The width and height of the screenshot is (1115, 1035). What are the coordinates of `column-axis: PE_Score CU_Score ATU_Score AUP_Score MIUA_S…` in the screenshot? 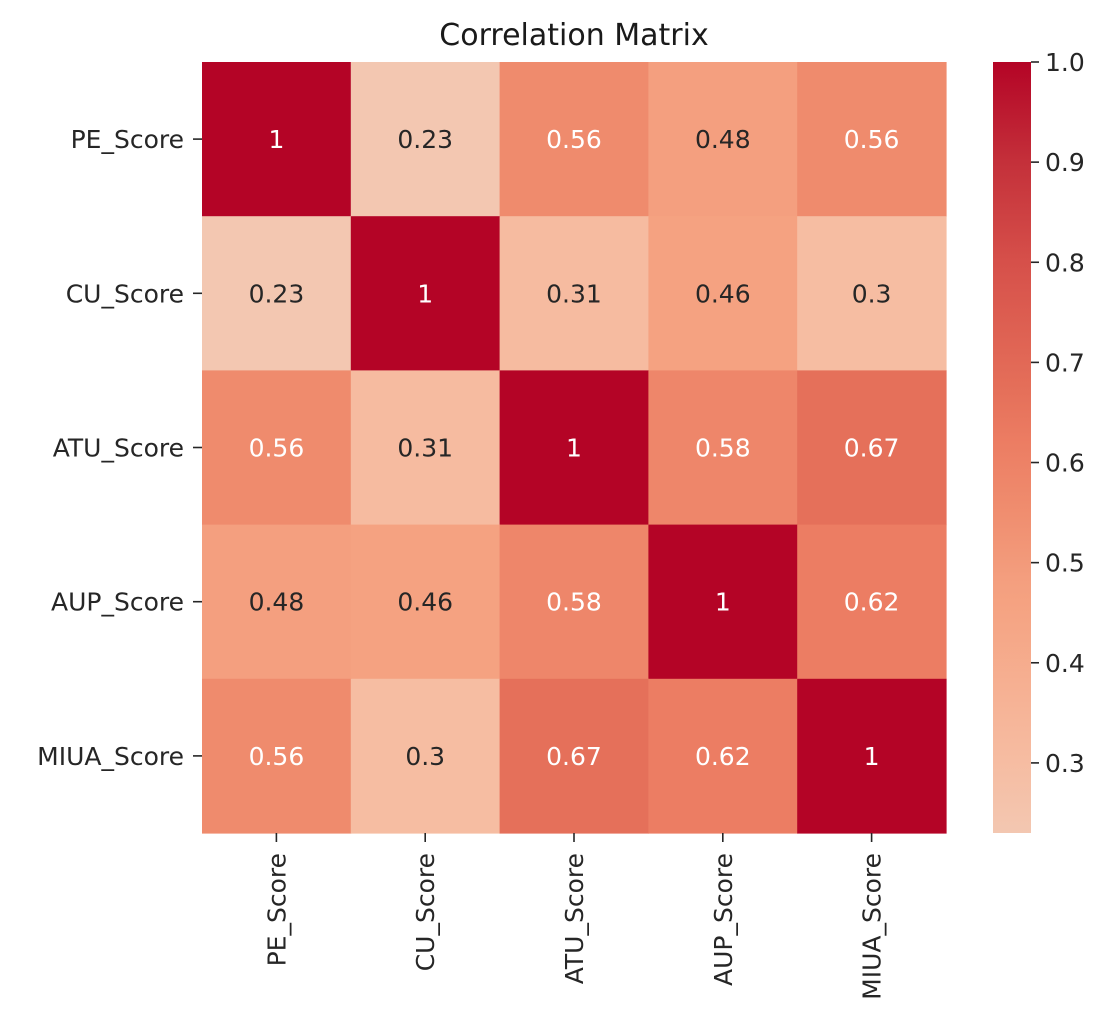 It's located at (574, 916).